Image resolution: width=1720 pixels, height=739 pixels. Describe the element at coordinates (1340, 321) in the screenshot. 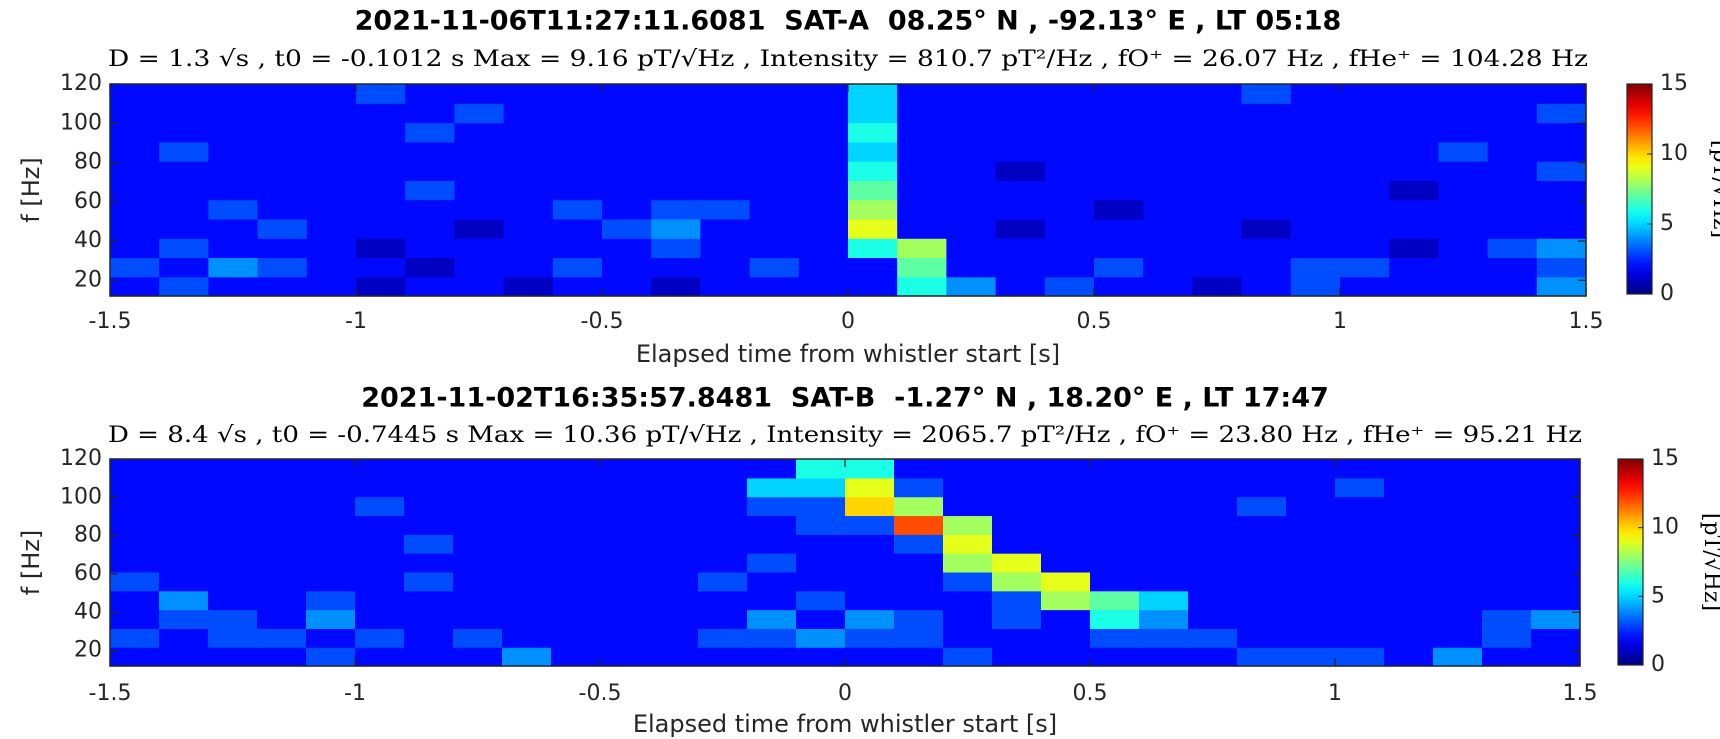

I see `x-tick-label: 1` at that location.